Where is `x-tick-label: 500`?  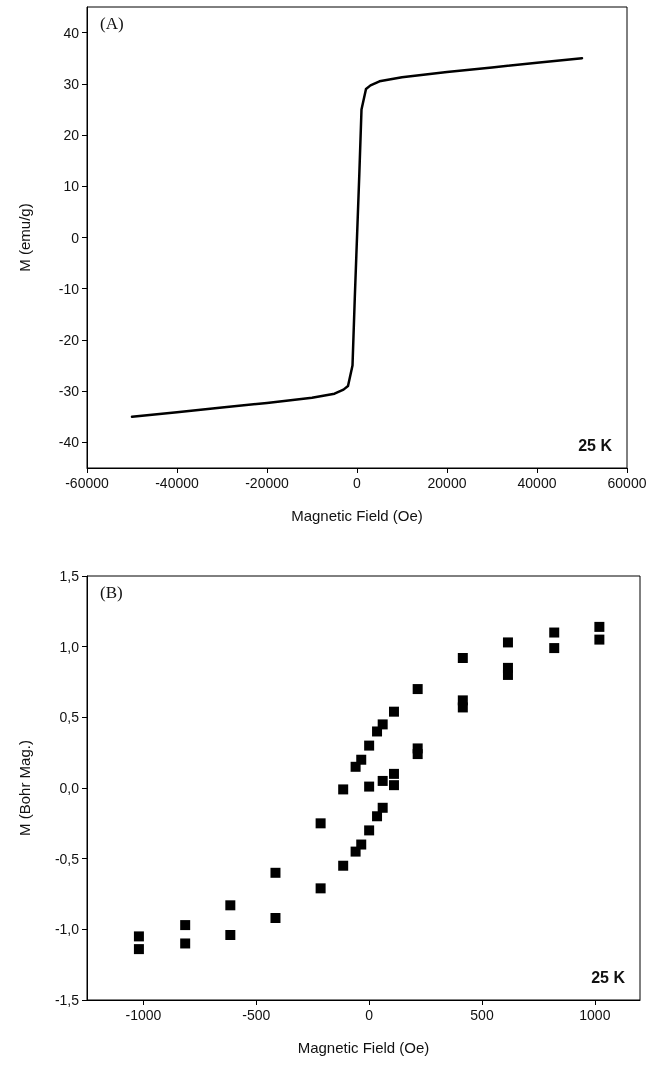 x-tick-label: 500 is located at coordinates (482, 1015).